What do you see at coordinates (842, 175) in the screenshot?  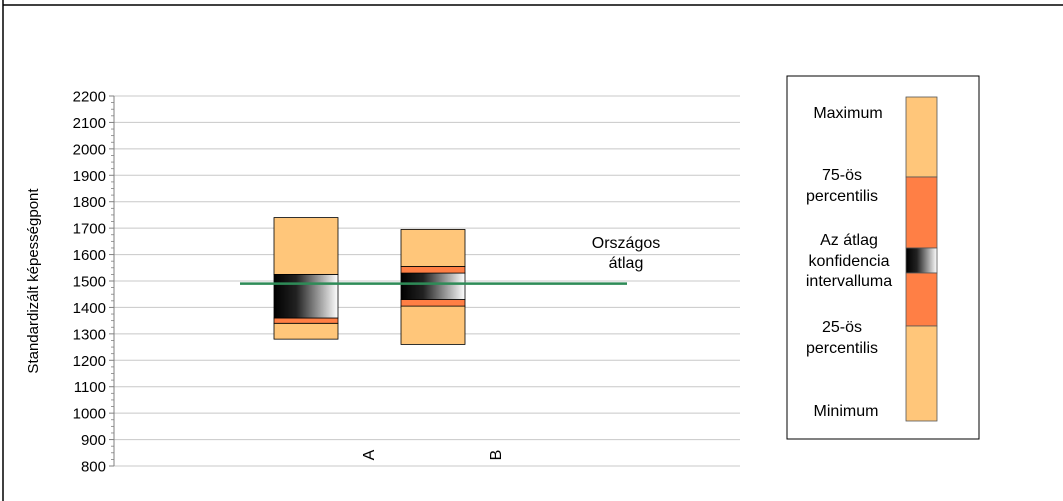 I see `legend-label-p75-line1: 75-ös` at bounding box center [842, 175].